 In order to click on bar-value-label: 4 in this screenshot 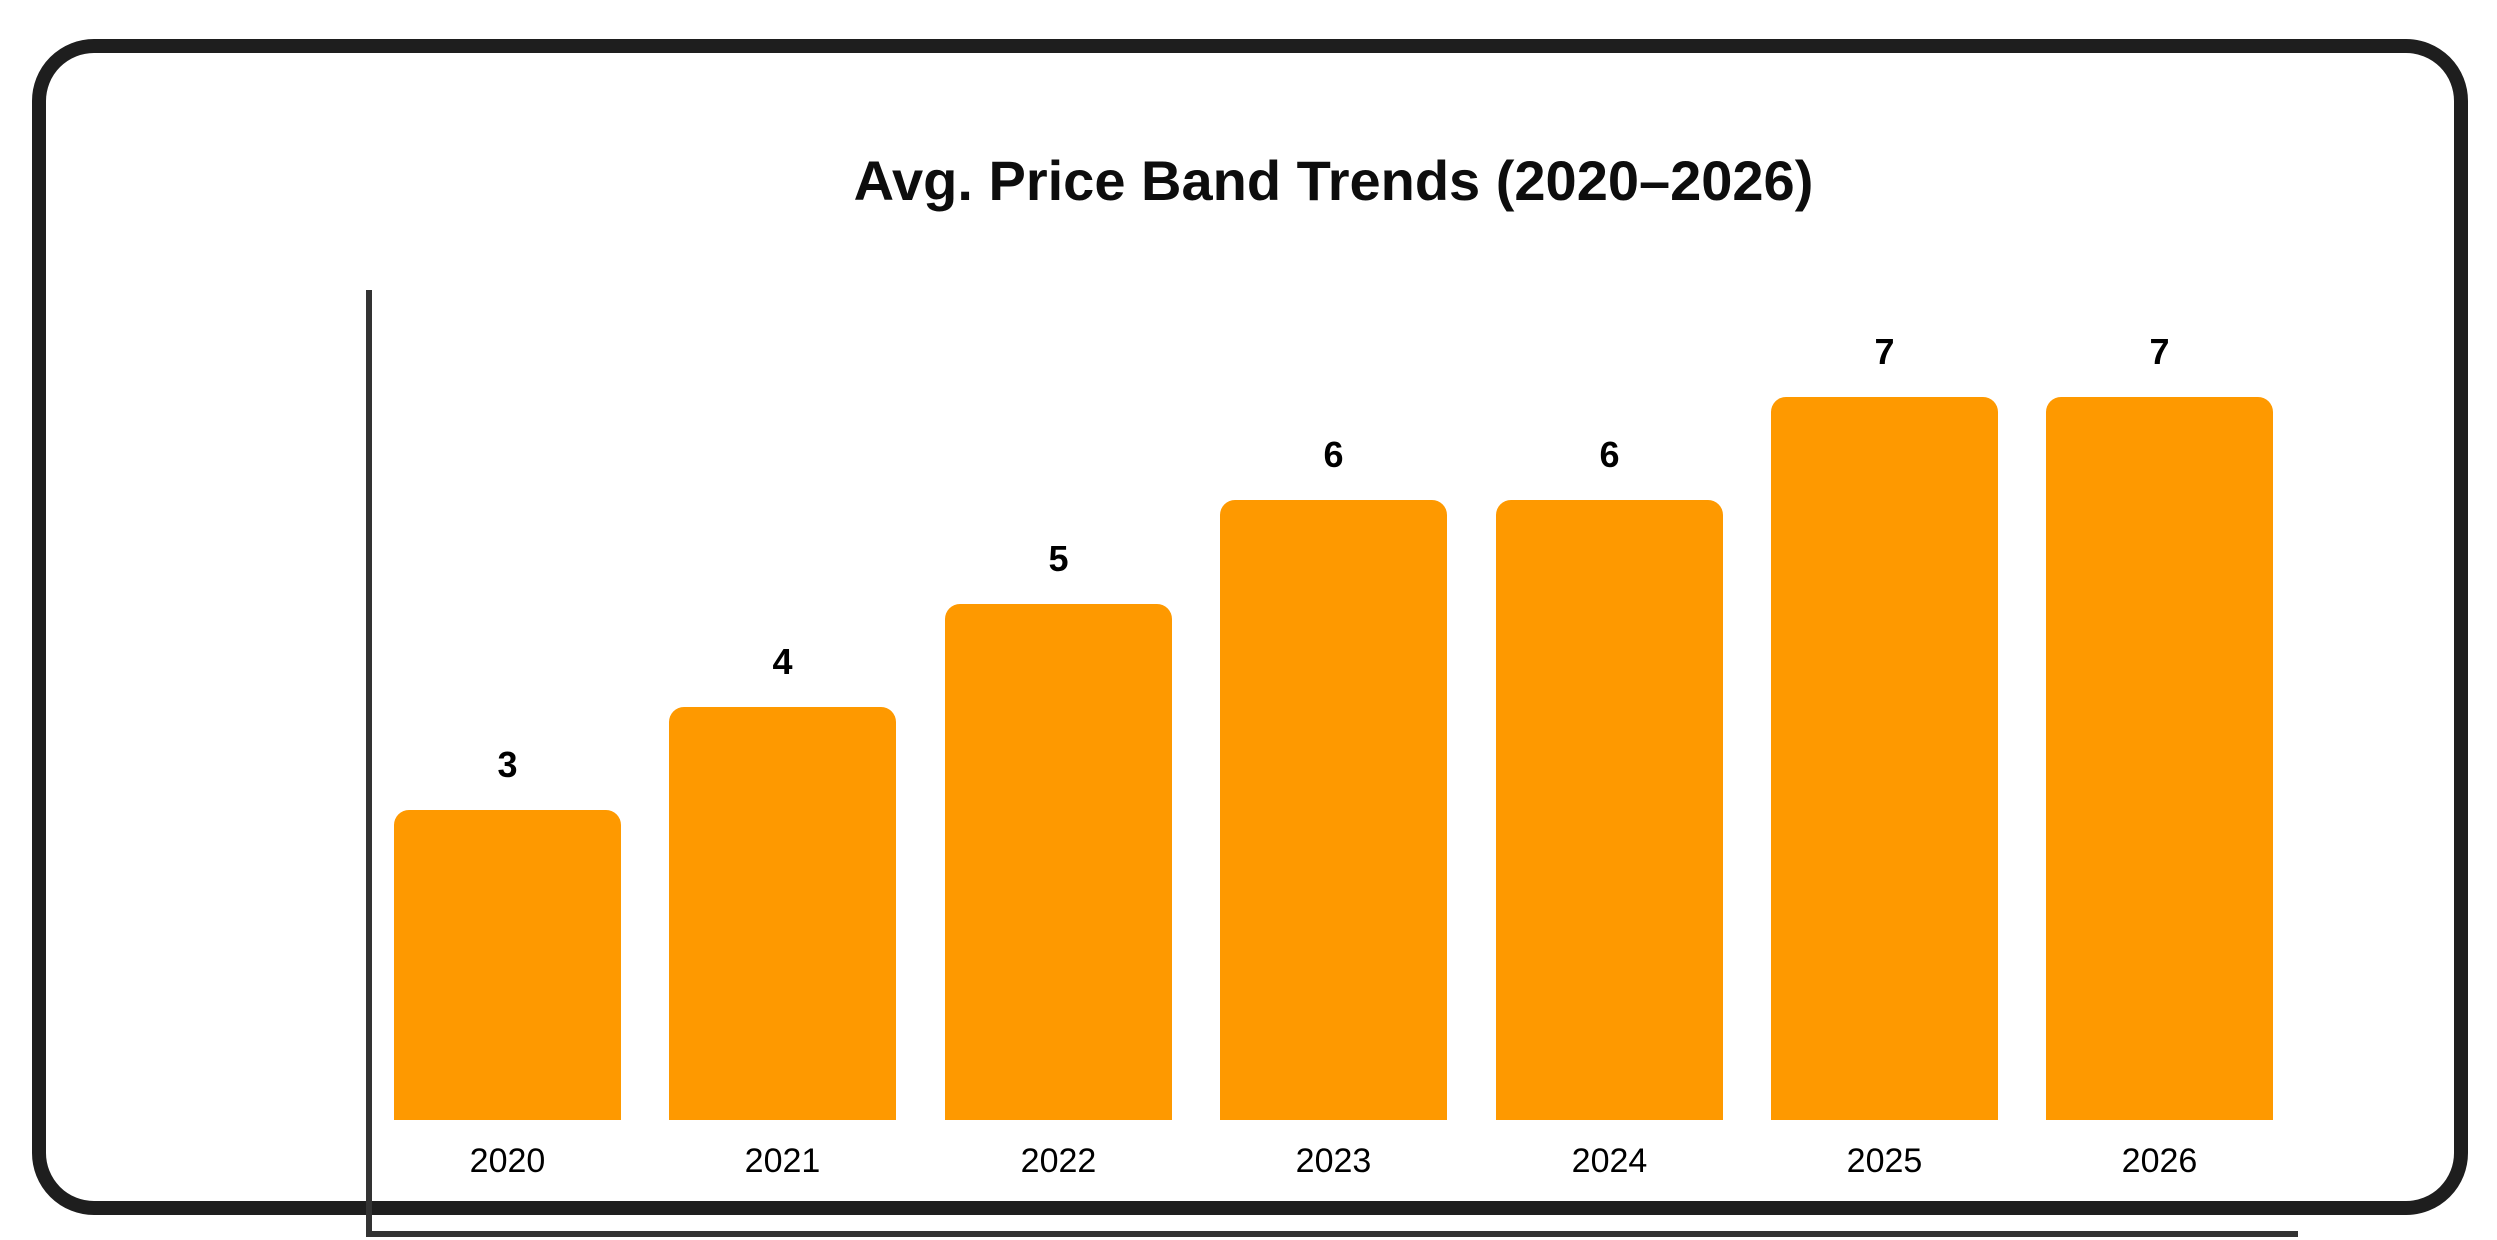, I will do `click(782, 661)`.